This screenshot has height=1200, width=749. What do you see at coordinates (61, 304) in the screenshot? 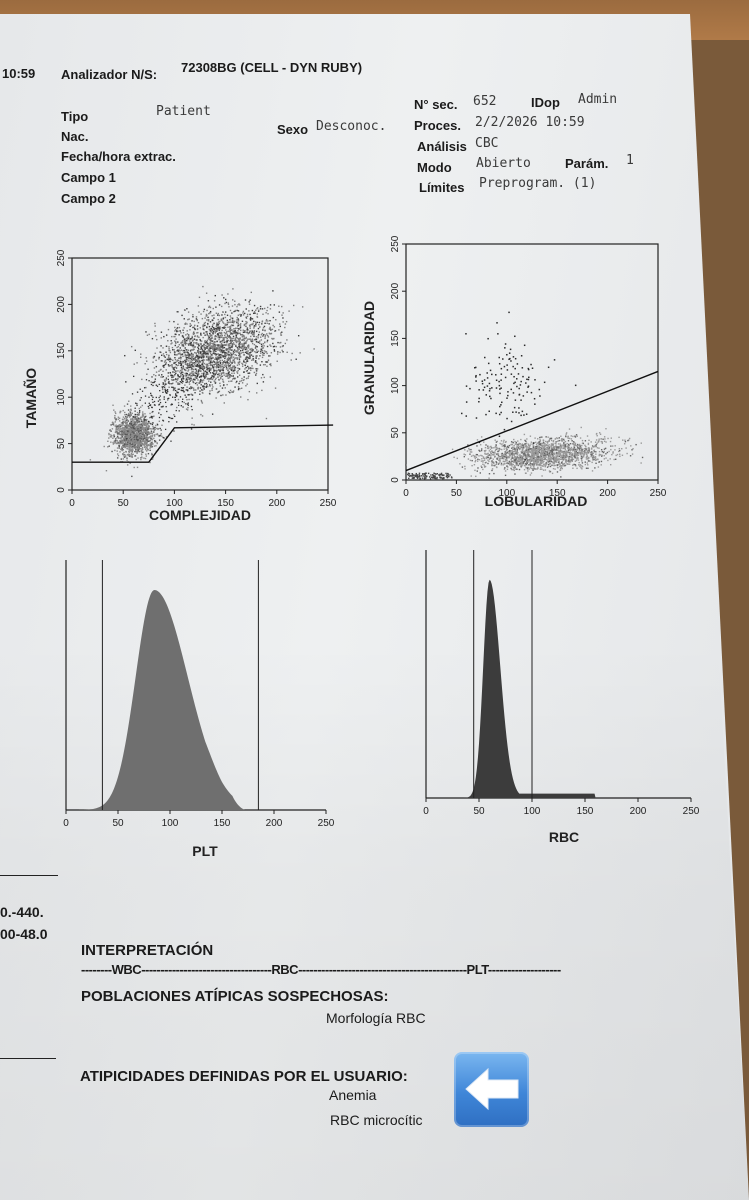
I see `scatter1-ytick-label: 200` at bounding box center [61, 304].